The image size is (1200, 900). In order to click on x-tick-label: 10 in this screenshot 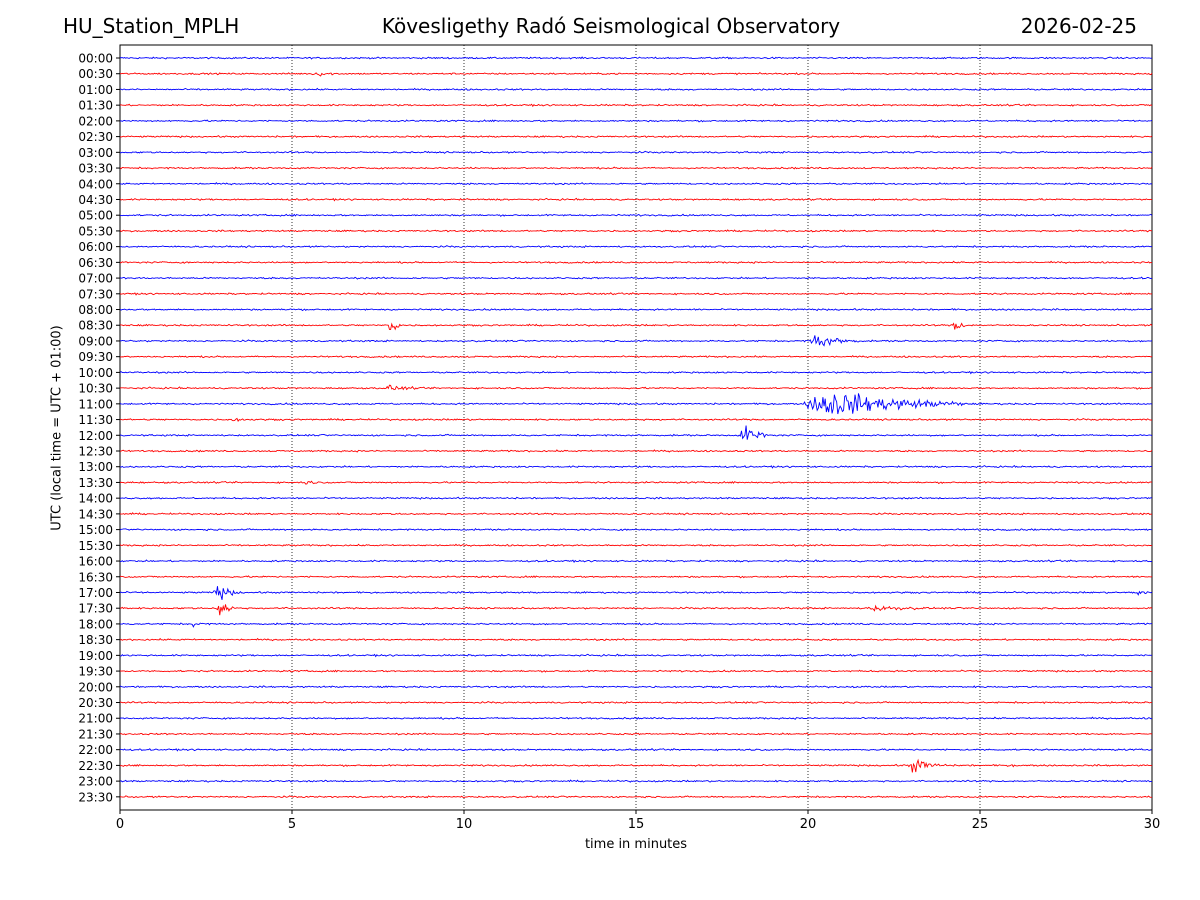, I will do `click(464, 824)`.